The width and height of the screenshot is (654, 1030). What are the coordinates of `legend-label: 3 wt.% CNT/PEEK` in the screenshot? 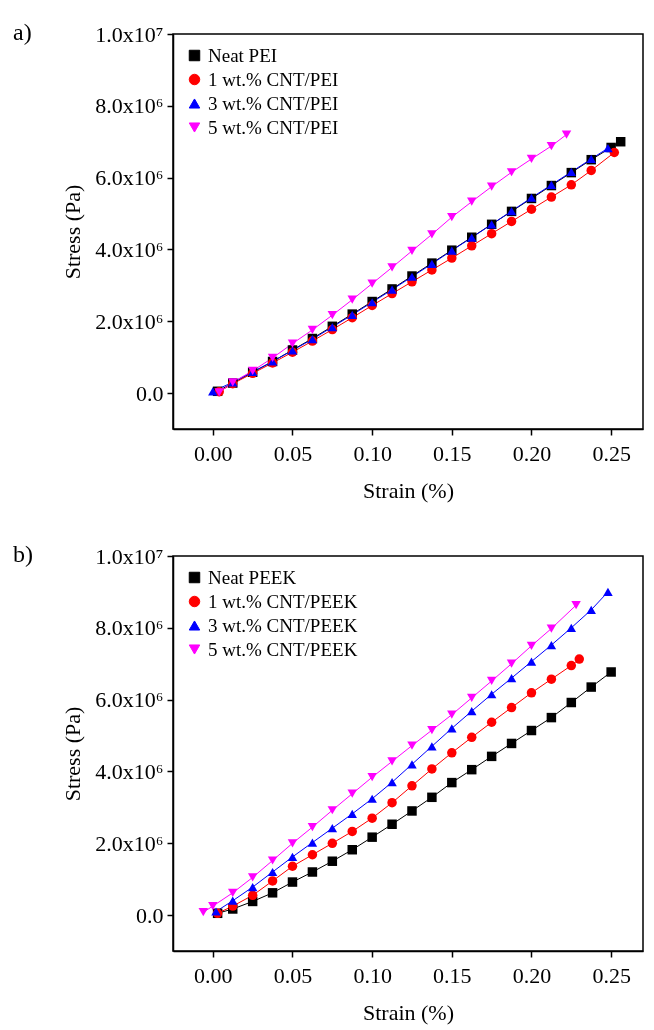 It's located at (283, 625).